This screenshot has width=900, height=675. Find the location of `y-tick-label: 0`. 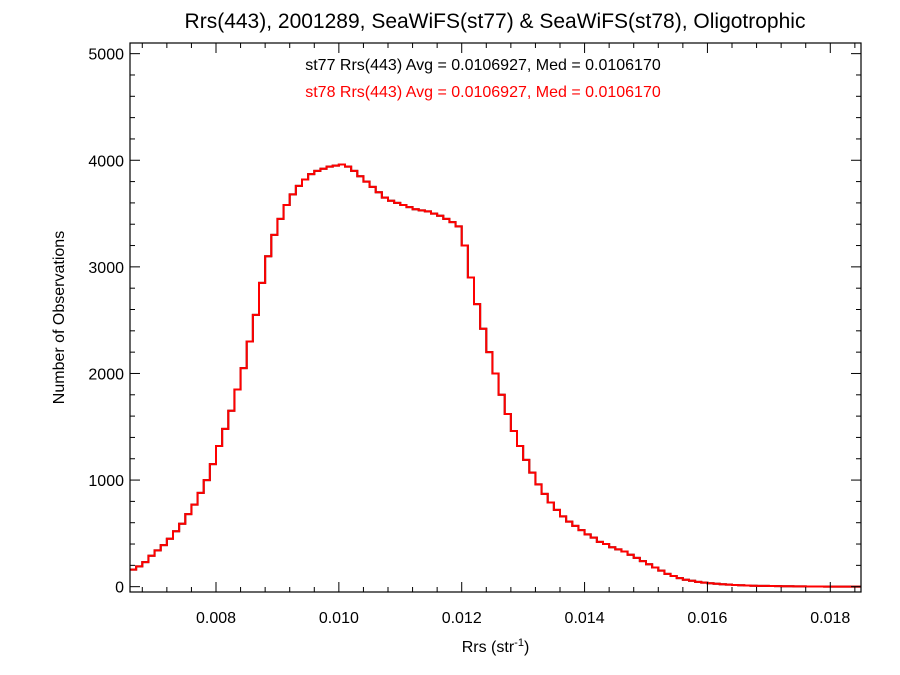

y-tick-label: 0 is located at coordinates (119, 588).